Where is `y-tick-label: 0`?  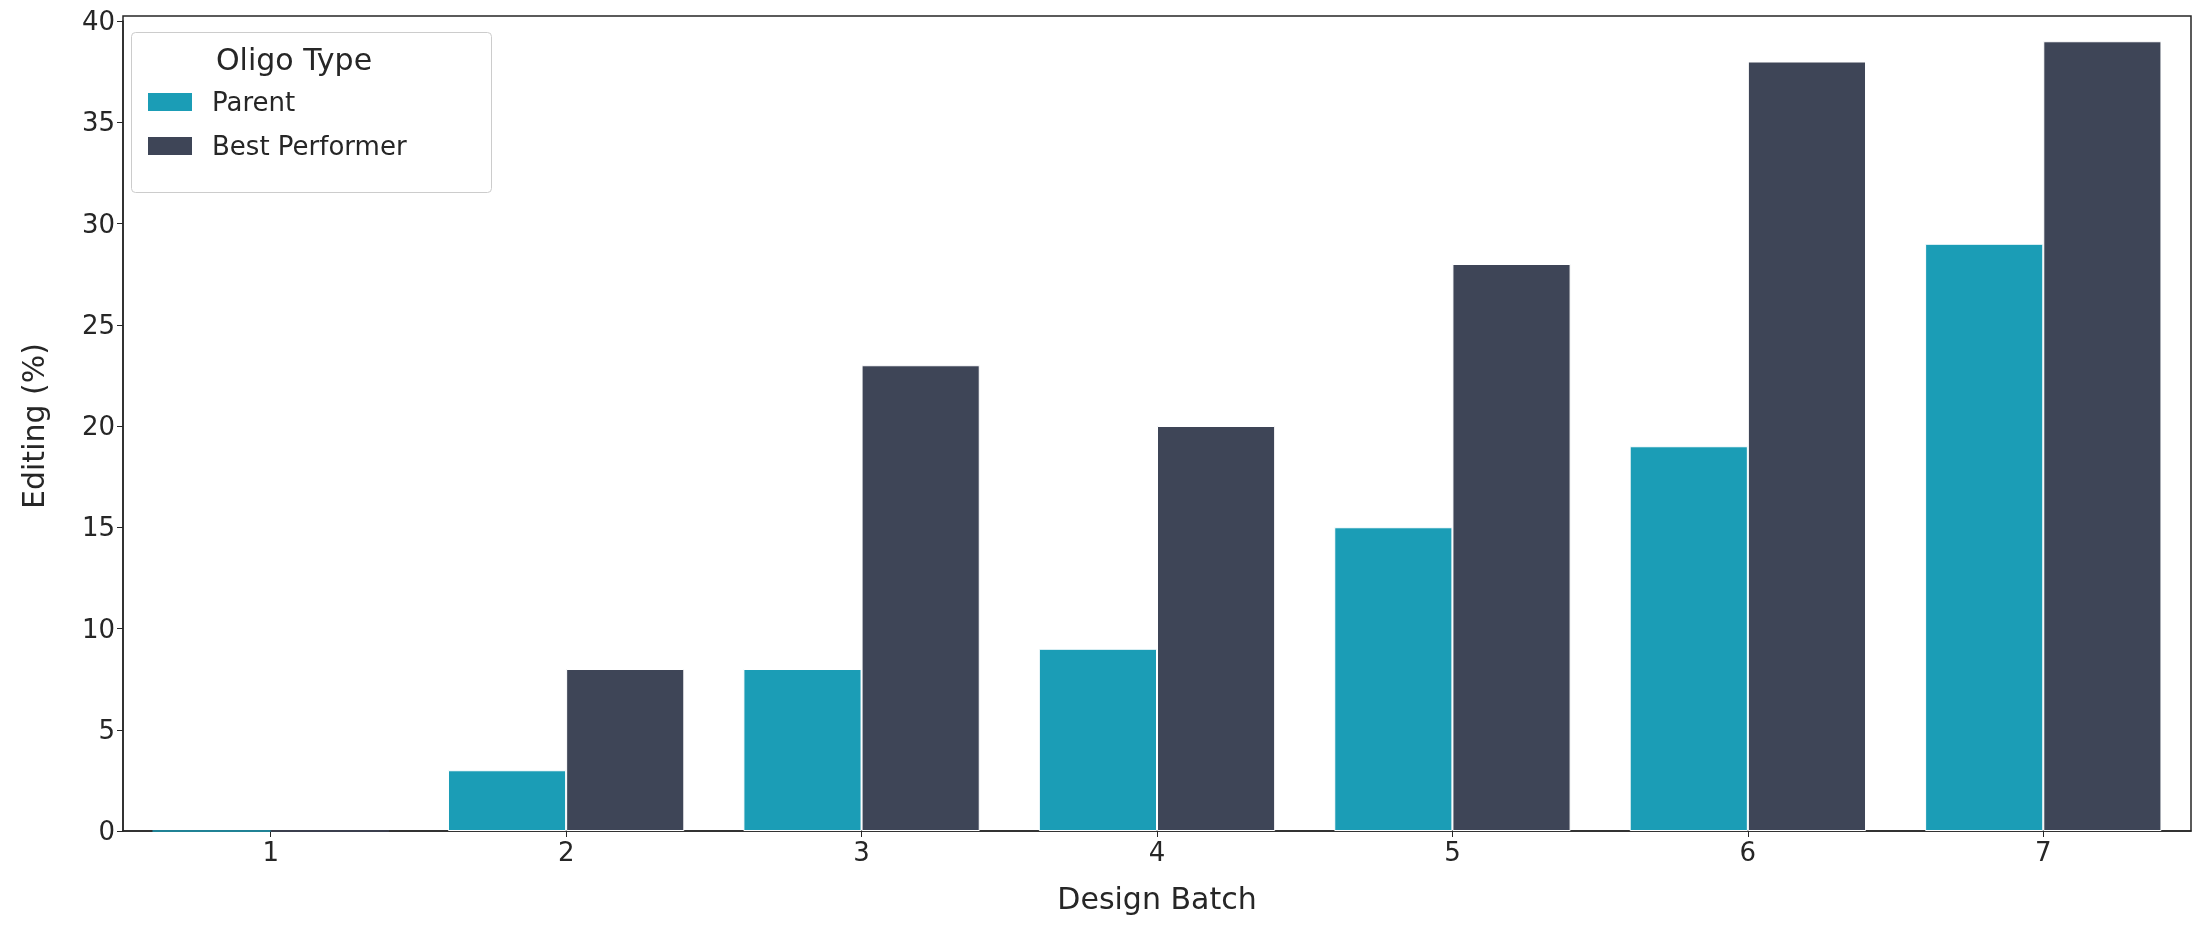 y-tick-label: 0 is located at coordinates (106, 831).